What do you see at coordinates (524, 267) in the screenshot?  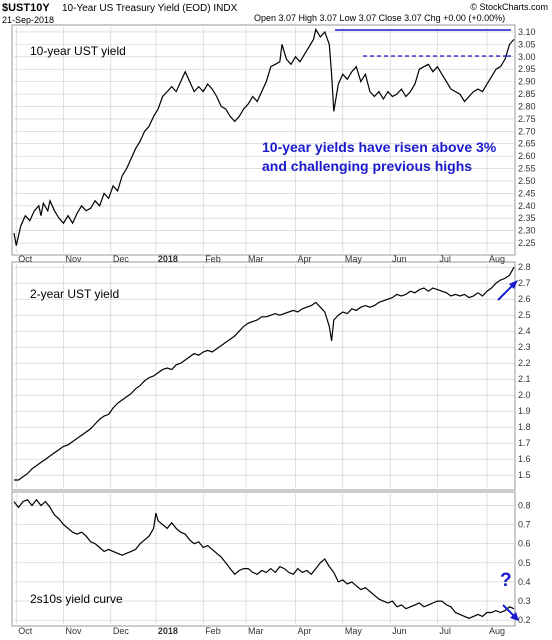 I see `y-tick-label: 2.8` at bounding box center [524, 267].